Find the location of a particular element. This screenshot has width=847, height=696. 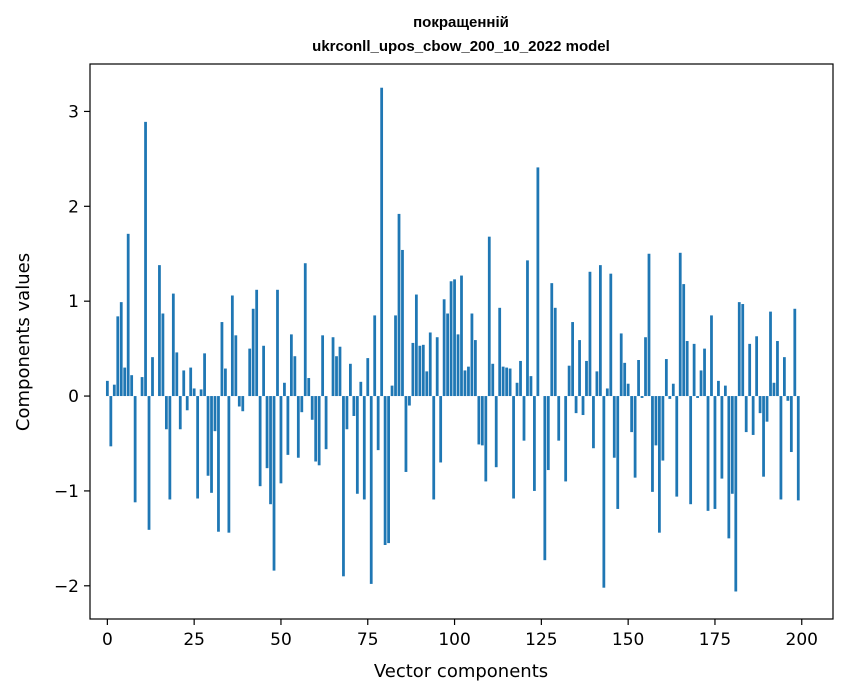

y-axis-label: Components values is located at coordinates (23, 342).